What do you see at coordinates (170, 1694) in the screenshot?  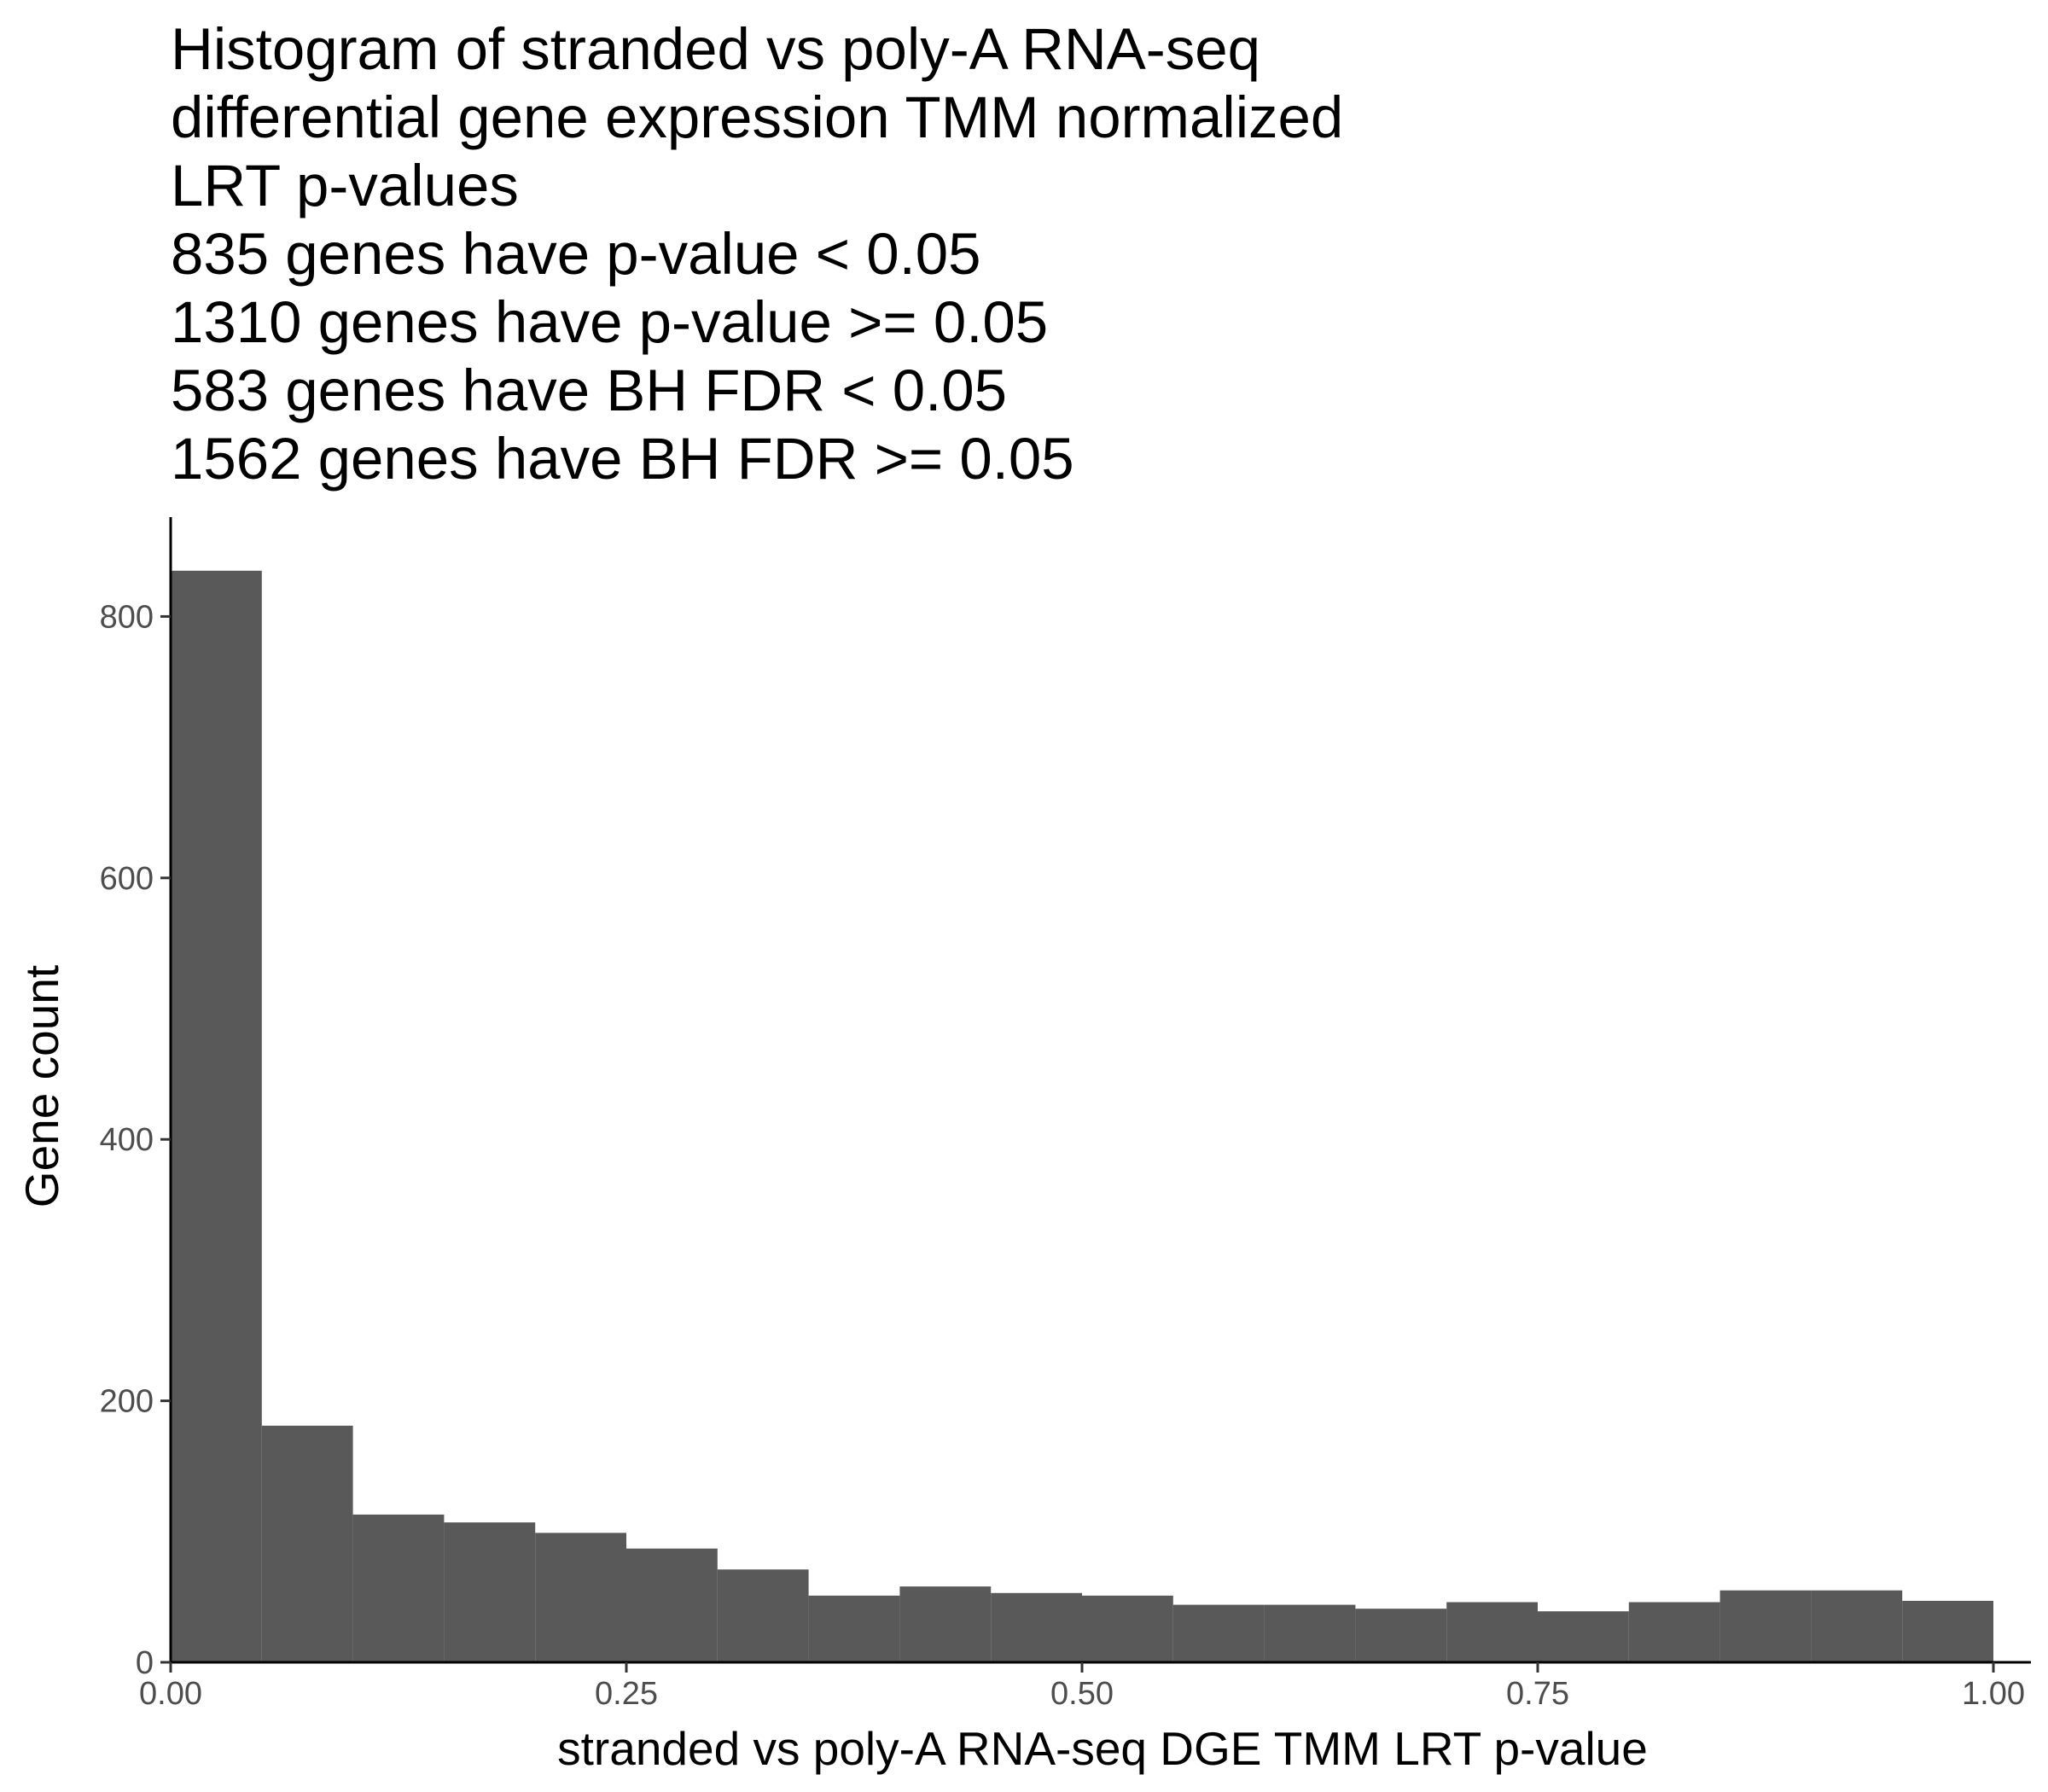 I see `x-tick-label: 0.00` at bounding box center [170, 1694].